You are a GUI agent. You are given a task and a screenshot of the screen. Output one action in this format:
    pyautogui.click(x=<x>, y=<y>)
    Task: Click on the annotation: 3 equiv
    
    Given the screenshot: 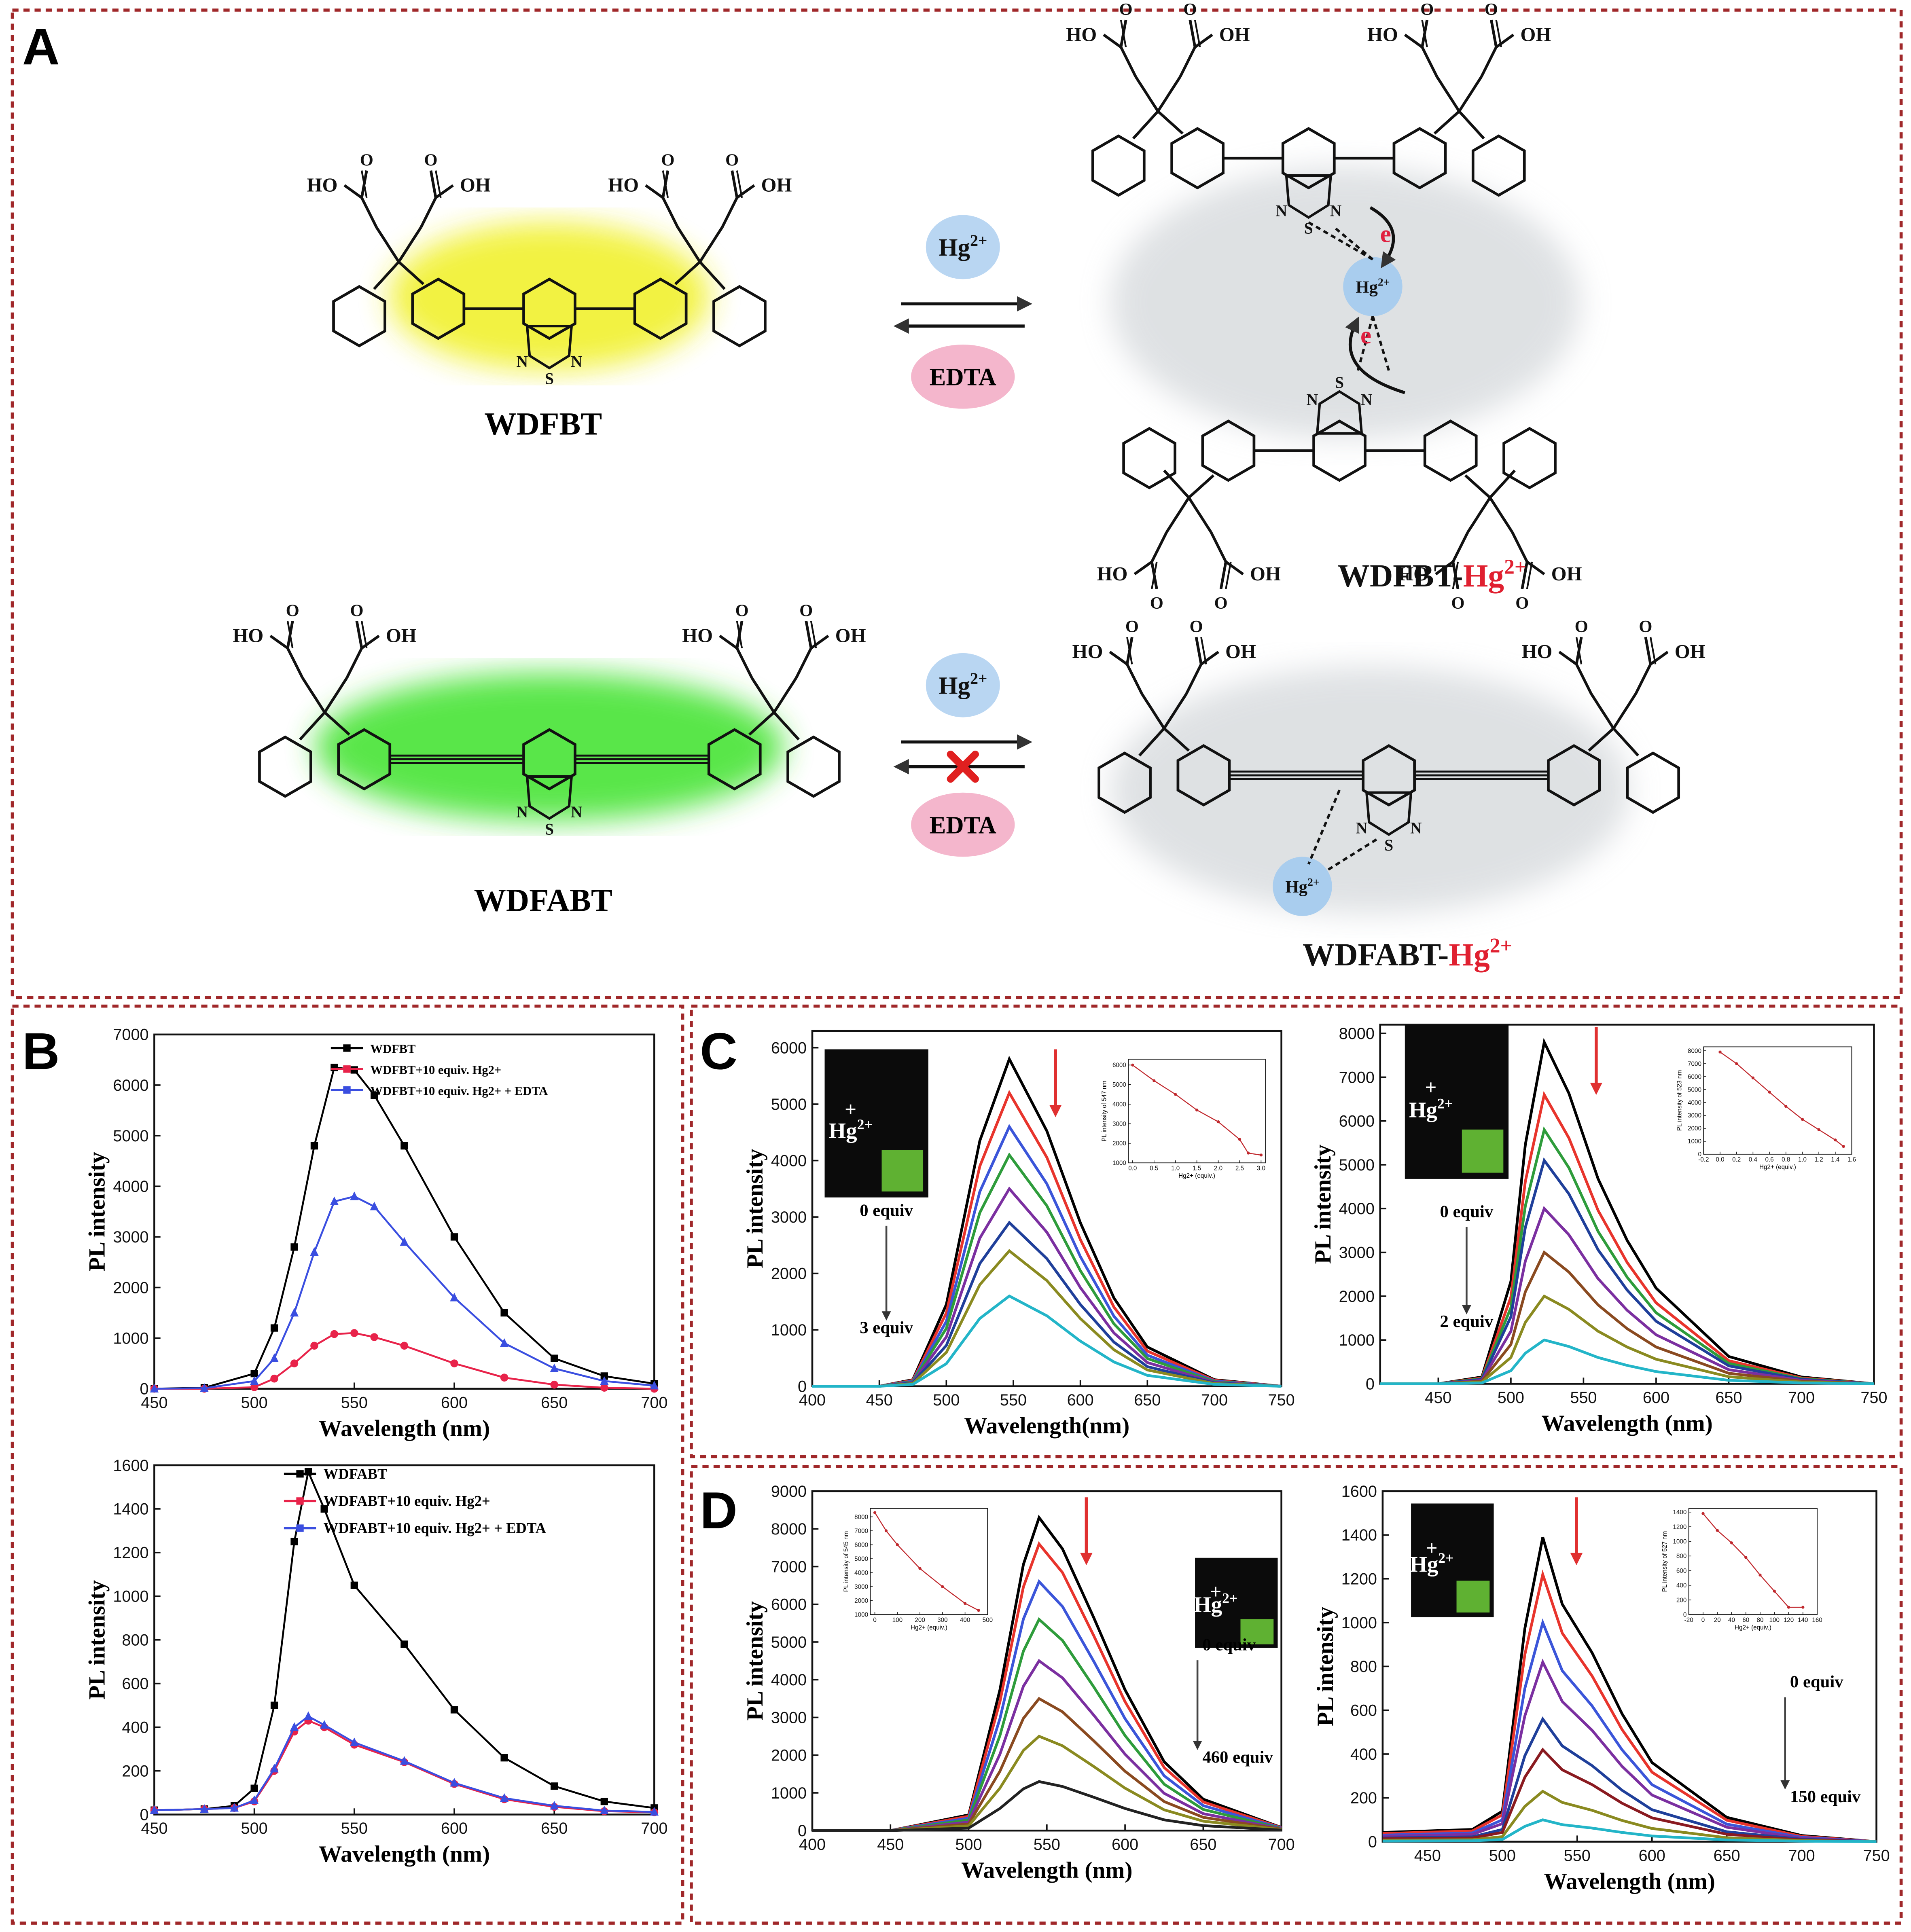 What is the action you would take?
    pyautogui.click(x=886, y=1327)
    